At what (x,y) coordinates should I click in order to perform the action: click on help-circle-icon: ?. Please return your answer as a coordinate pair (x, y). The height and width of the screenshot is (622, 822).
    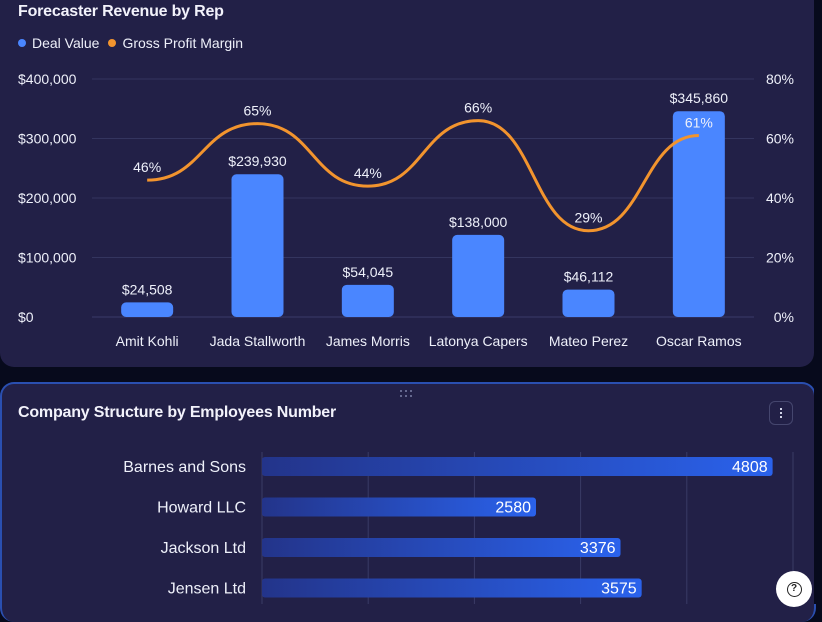
    Looking at the image, I should click on (794, 589).